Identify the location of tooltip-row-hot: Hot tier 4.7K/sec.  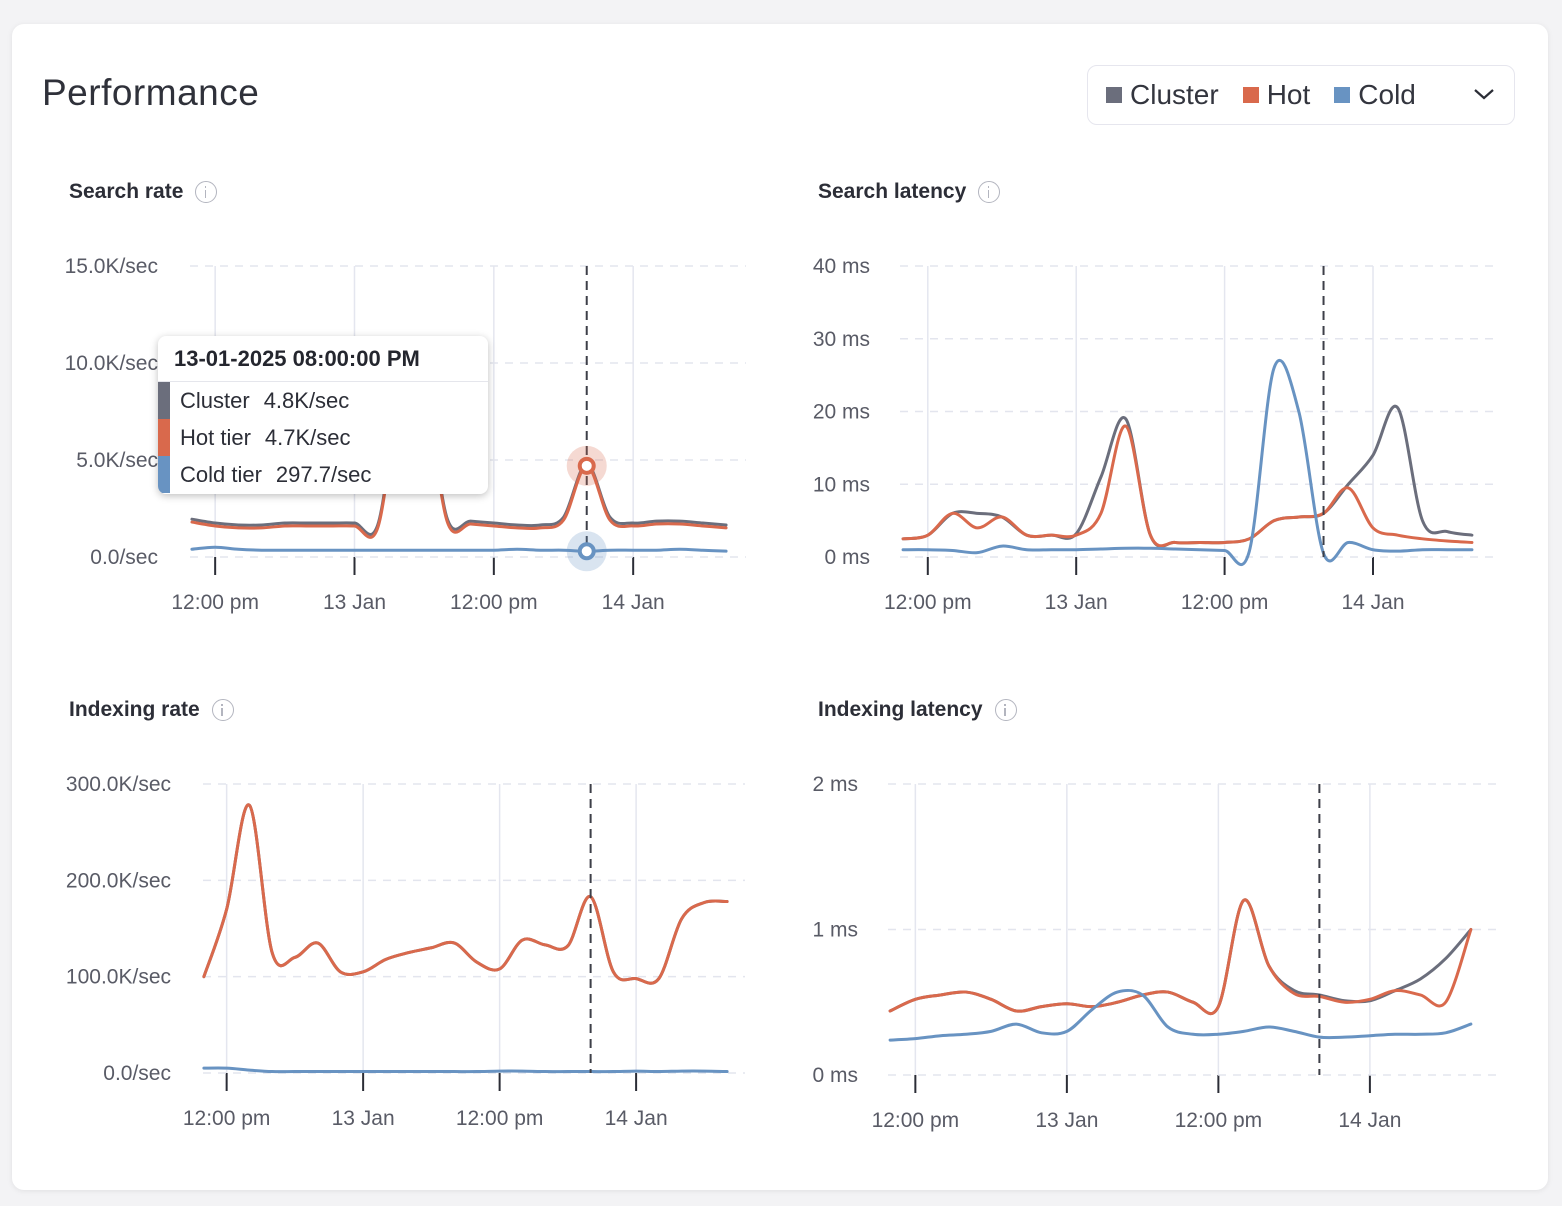
(323, 437).